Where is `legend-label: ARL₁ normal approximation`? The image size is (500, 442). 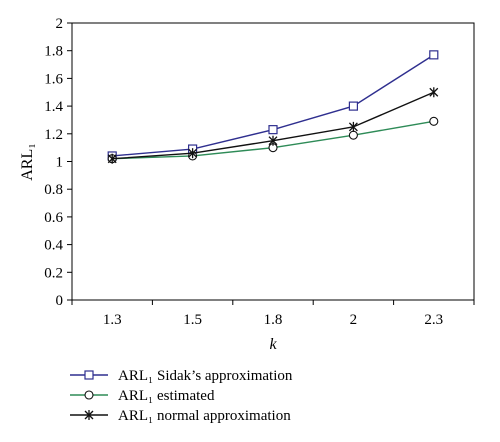 legend-label: ARL₁ normal approximation is located at coordinates (204, 416).